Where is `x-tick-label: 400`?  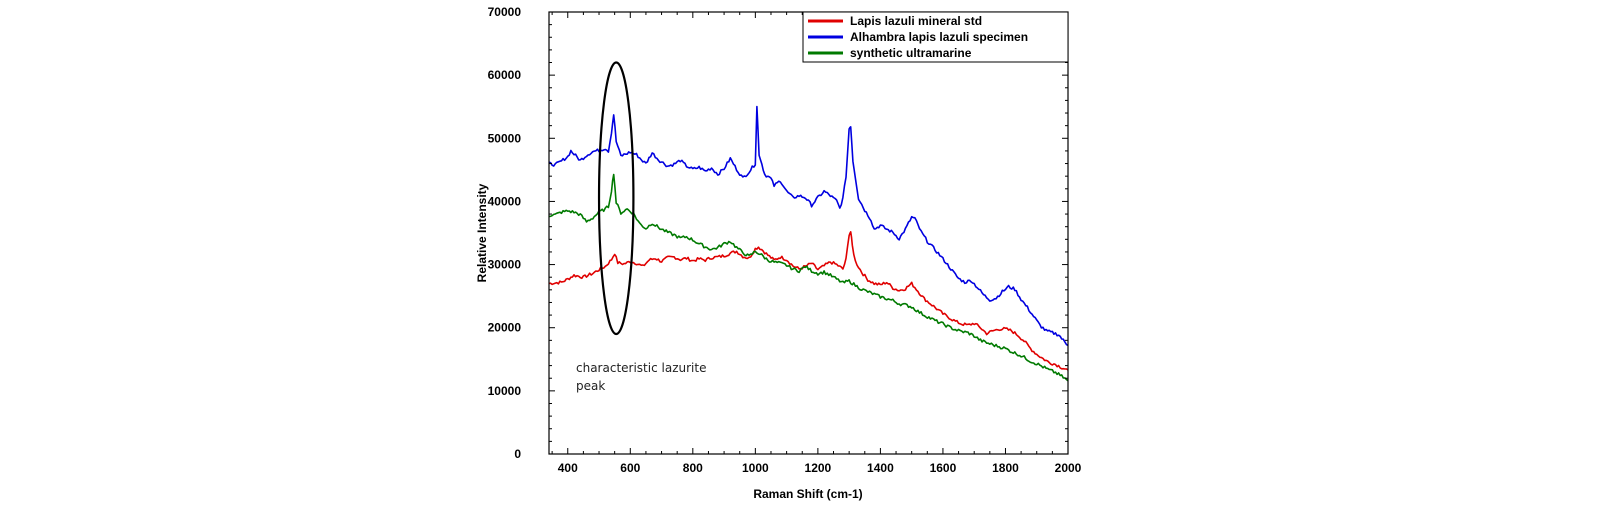 x-tick-label: 400 is located at coordinates (568, 468).